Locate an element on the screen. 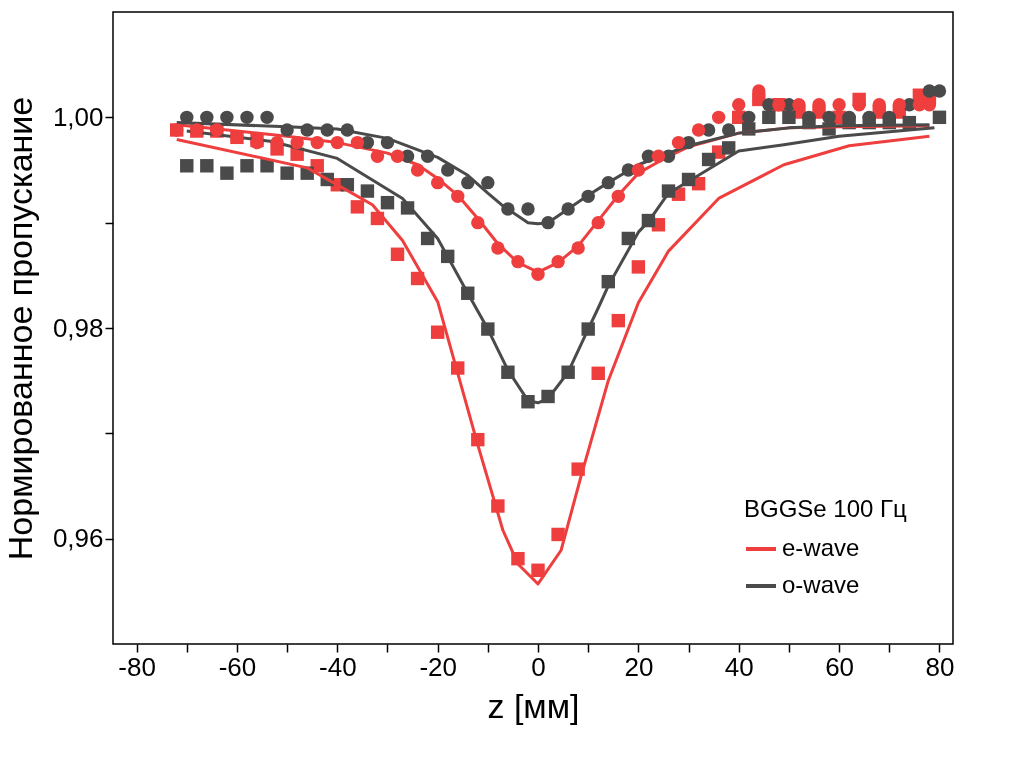  x-tick-label: -80 is located at coordinates (137, 666).